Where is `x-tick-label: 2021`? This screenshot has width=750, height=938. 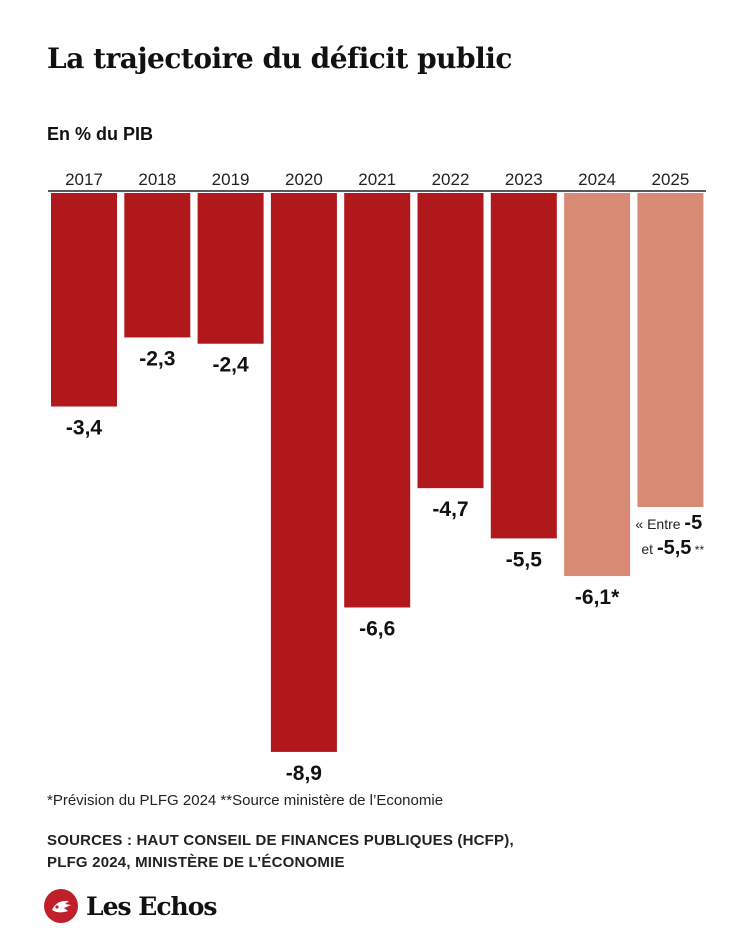
x-tick-label: 2021 is located at coordinates (377, 179).